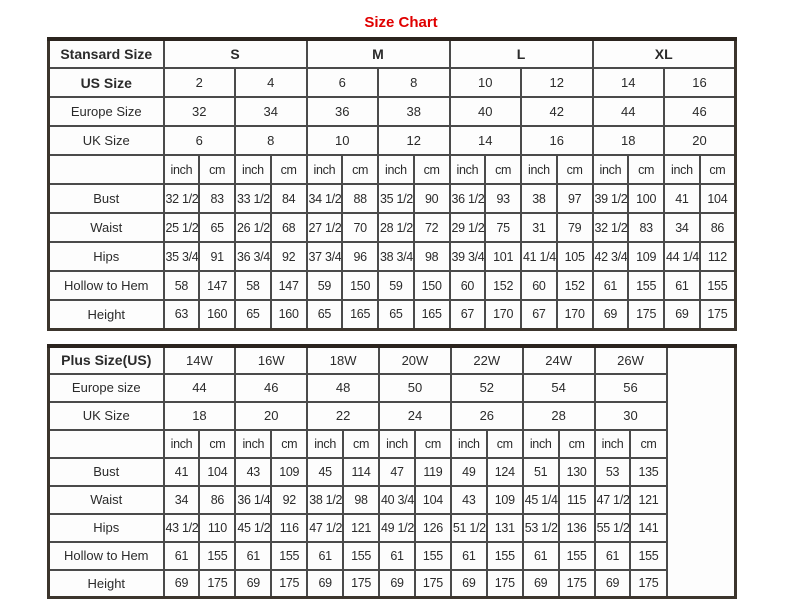 The width and height of the screenshot is (802, 612). Describe the element at coordinates (199, 111) in the screenshot. I see `size-value: 32` at that location.